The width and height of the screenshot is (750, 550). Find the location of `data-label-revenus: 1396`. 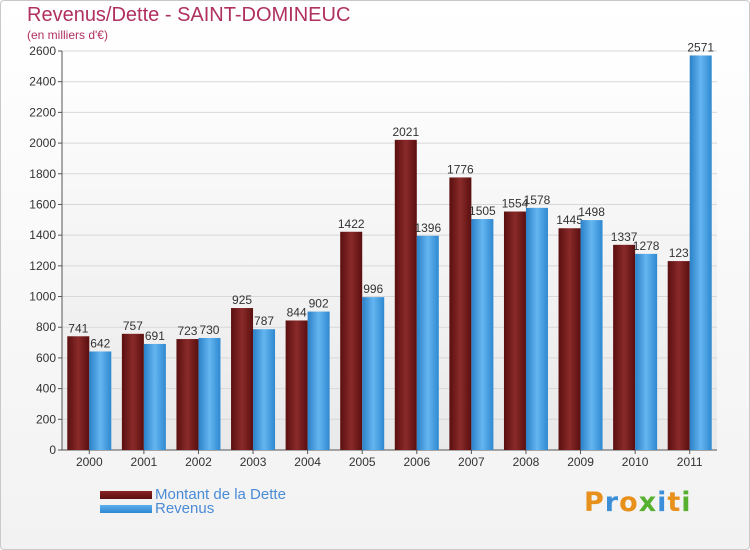

data-label-revenus: 1396 is located at coordinates (427, 228).